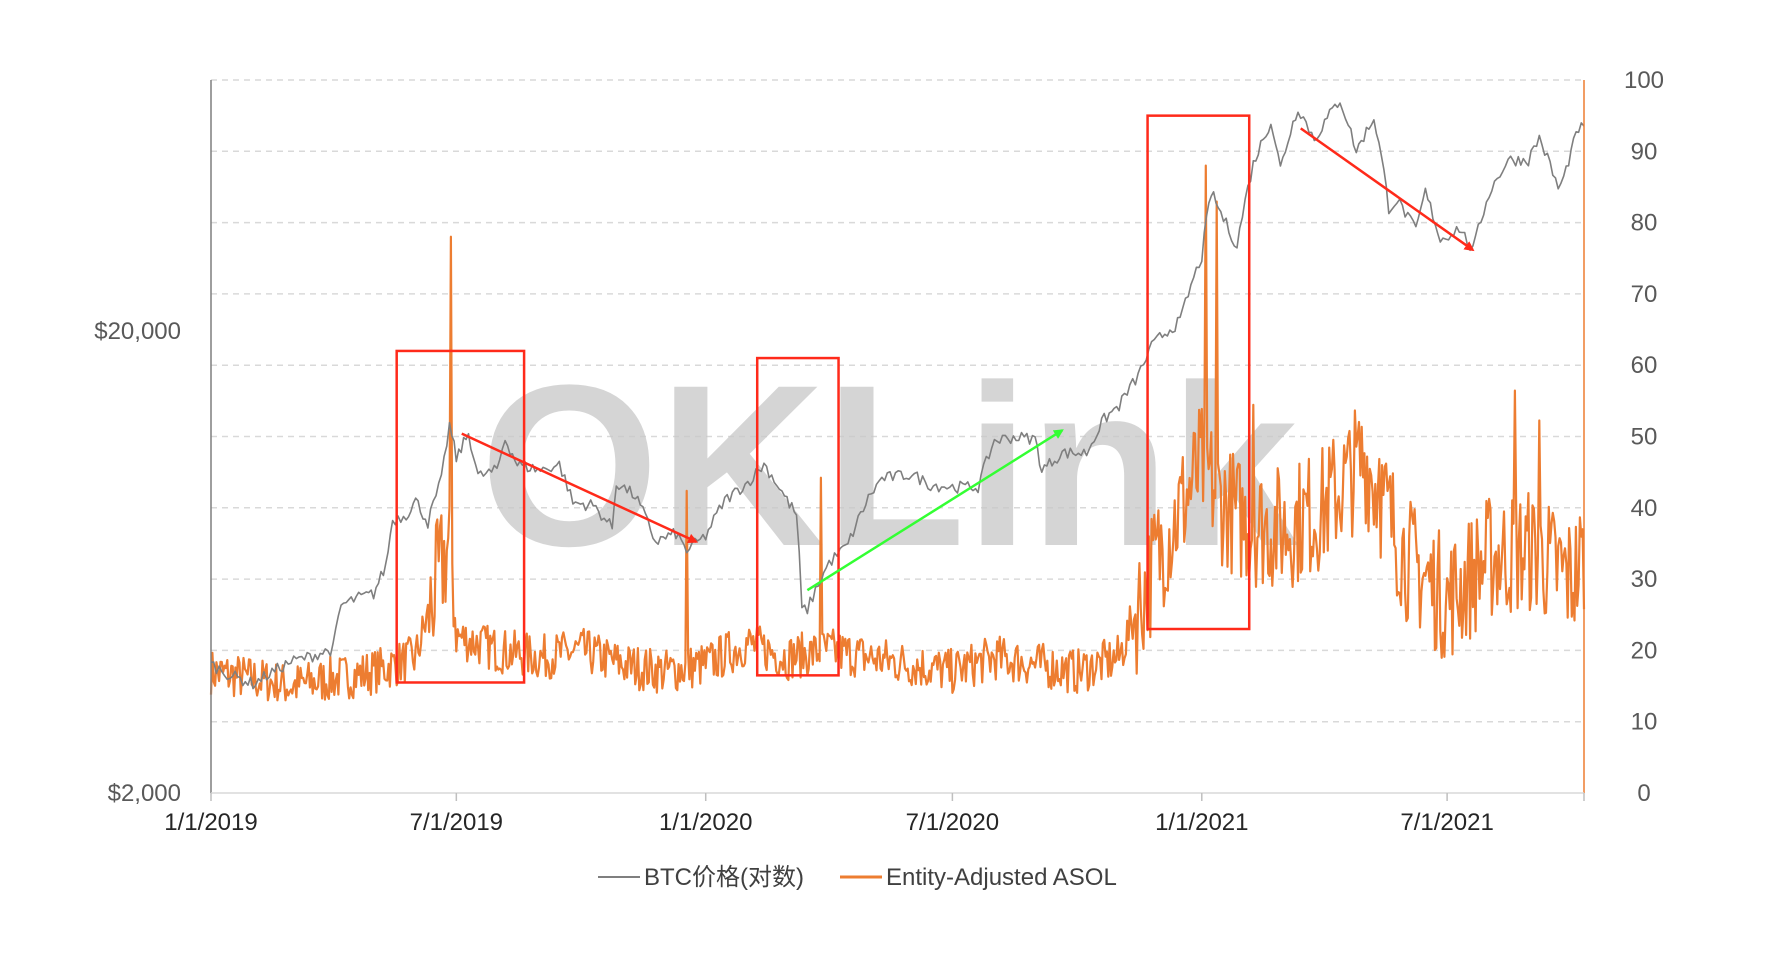 The height and width of the screenshot is (956, 1788). Describe the element at coordinates (1644, 80) in the screenshot. I see `y-right-tick-label: 100` at that location.